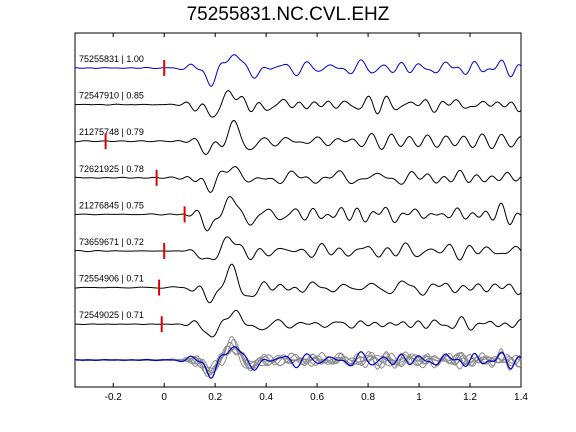 The width and height of the screenshot is (576, 432). Describe the element at coordinates (111, 279) in the screenshot. I see `trace-label: 72554906 | 0.71` at that location.